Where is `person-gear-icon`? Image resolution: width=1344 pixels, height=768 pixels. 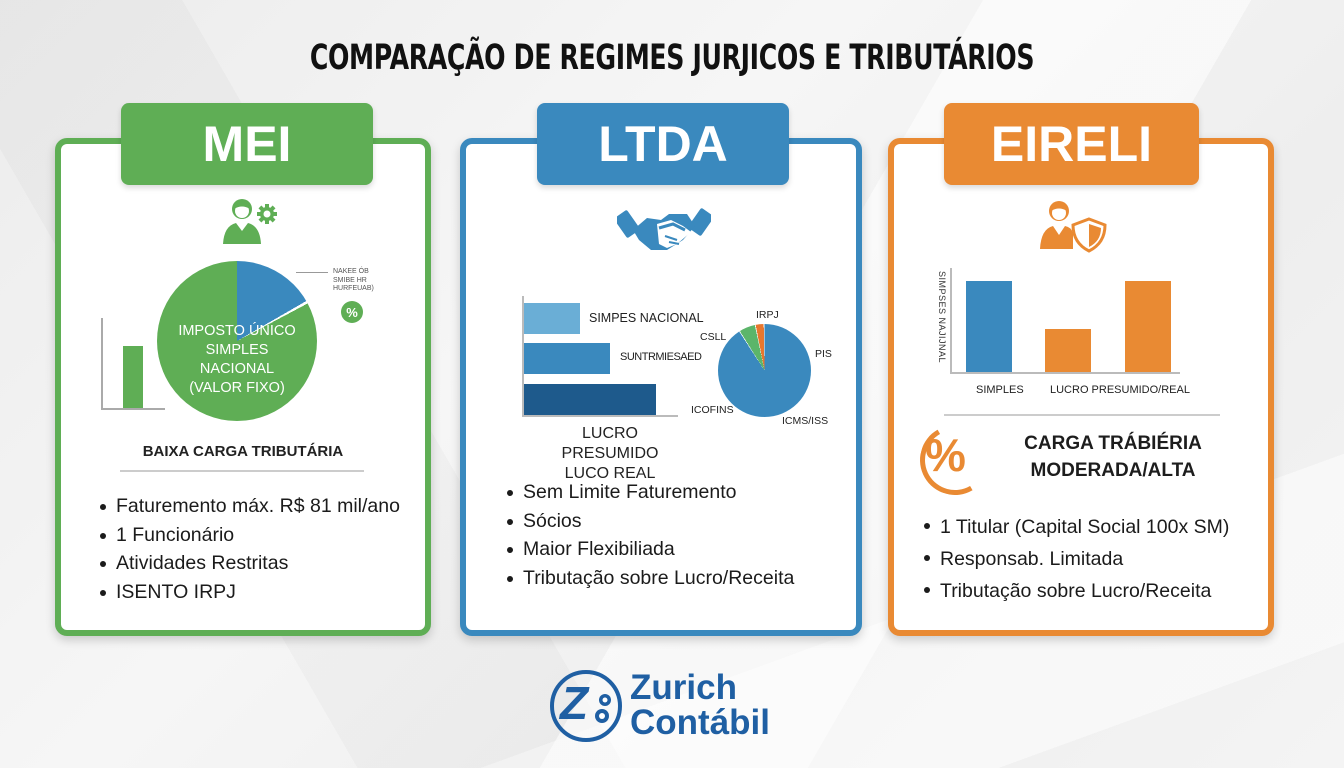
person-gear-icon is located at coordinates (250, 221).